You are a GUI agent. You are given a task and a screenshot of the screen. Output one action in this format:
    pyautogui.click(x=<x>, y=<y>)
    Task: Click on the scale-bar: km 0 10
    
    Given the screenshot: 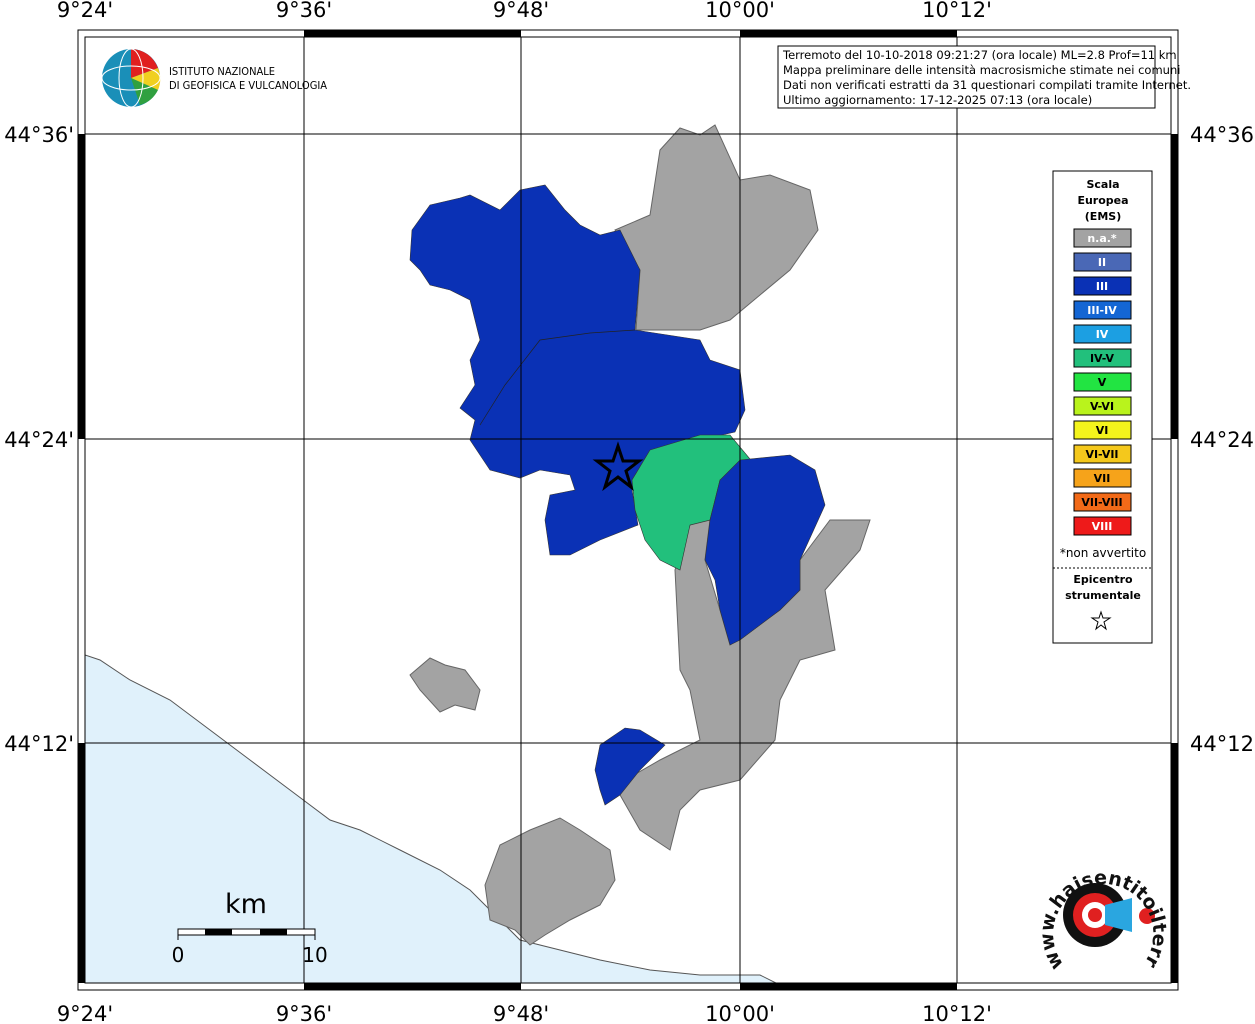 What is the action you would take?
    pyautogui.click(x=250, y=928)
    